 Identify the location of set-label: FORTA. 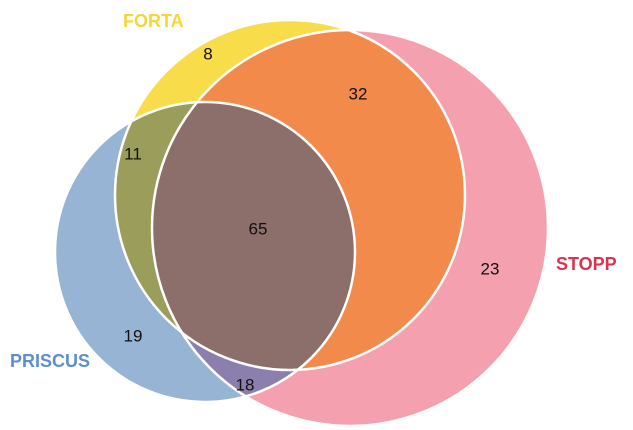
(153, 21).